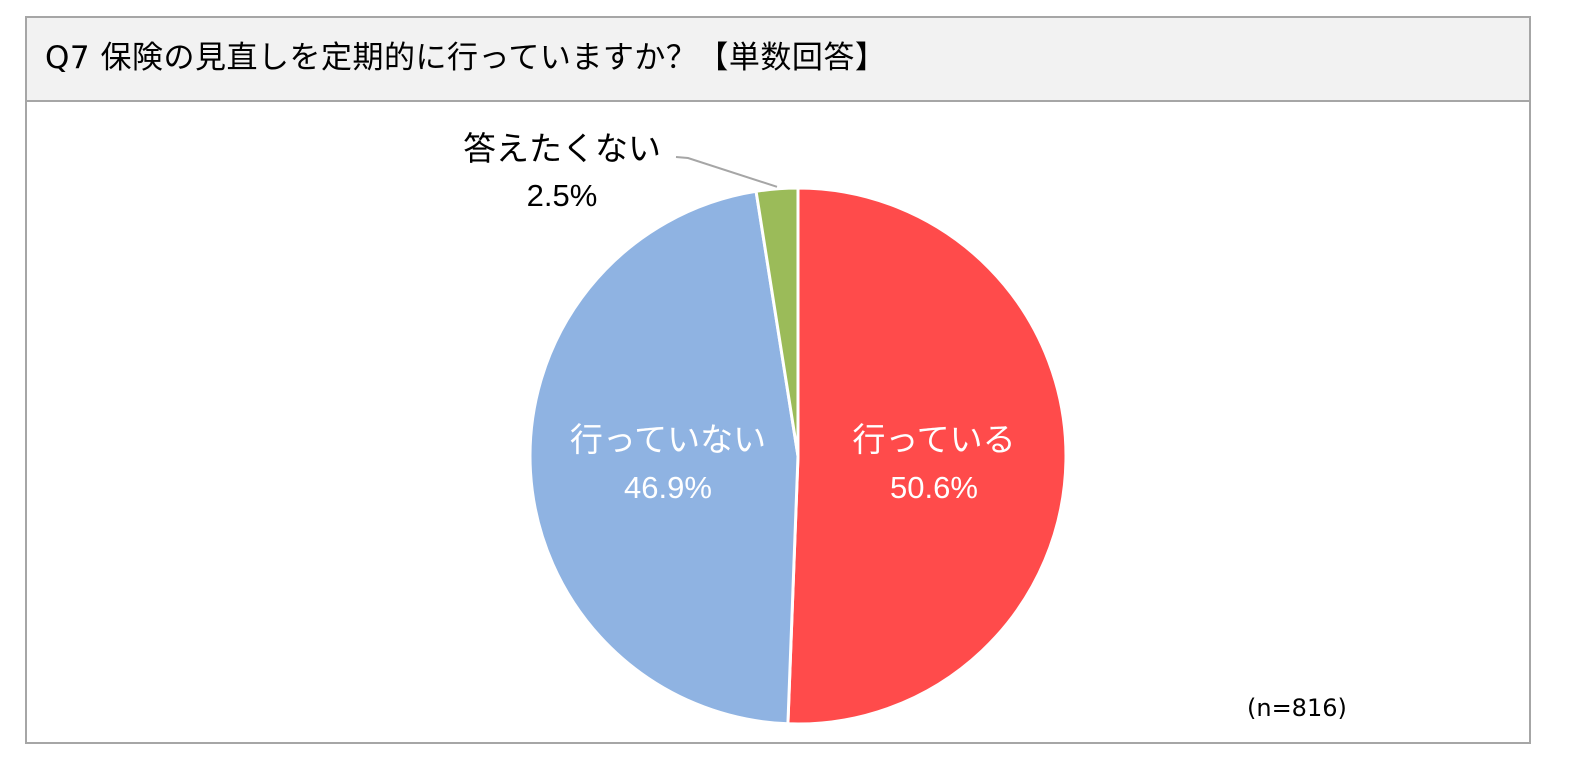  I want to click on chart-title: Q7 保険の見直しを定期的に行っていますか？【単数回答】, so click(466, 58).